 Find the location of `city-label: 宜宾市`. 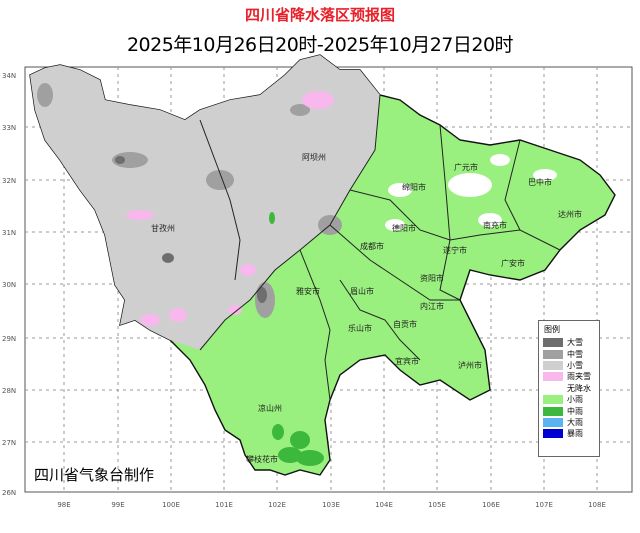

city-label: 宜宾市 is located at coordinates (407, 361).